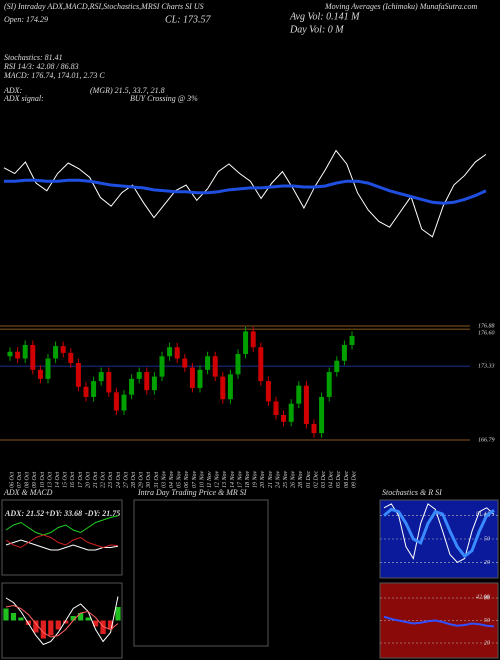 Image resolution: width=500 pixels, height=660 pixels. I want to click on avg-vol: Avg Vol: 0.141 M, so click(324, 16).